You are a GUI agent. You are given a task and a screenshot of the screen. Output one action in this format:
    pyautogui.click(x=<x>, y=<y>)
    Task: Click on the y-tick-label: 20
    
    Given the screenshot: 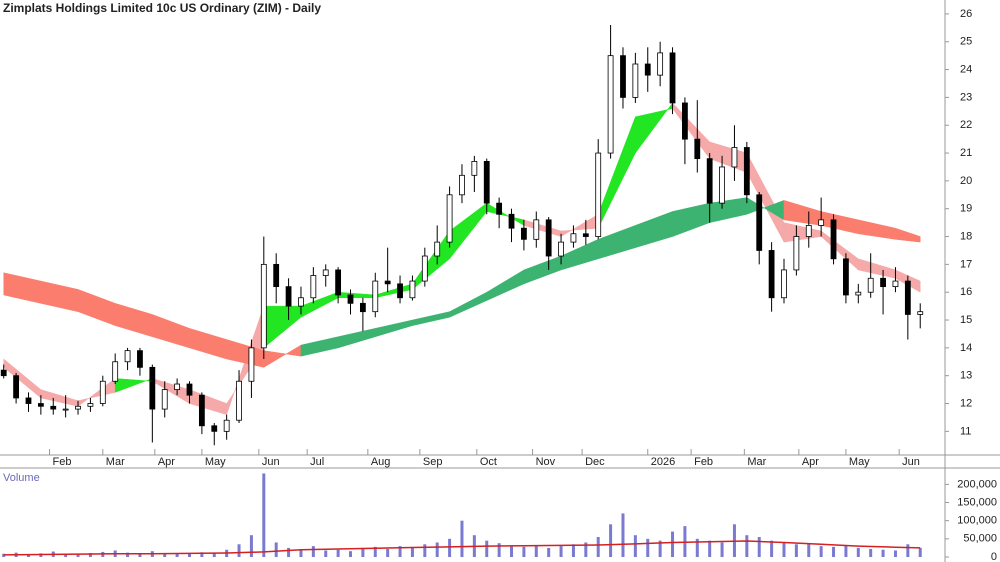 What is the action you would take?
    pyautogui.click(x=966, y=181)
    